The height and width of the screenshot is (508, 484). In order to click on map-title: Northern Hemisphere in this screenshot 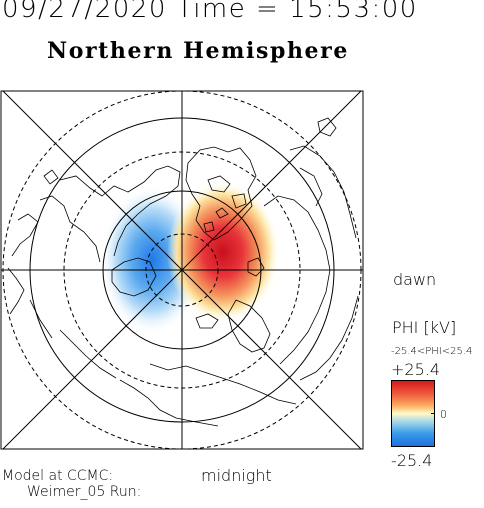, I will do `click(198, 51)`.